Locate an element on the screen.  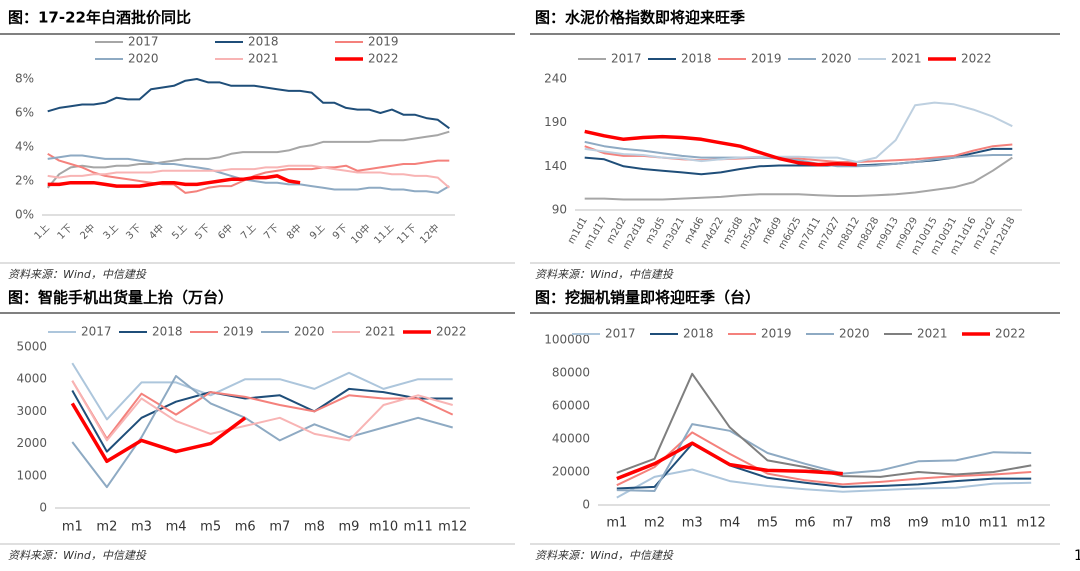
x-tick-label: 2中 is located at coordinates (87, 231).